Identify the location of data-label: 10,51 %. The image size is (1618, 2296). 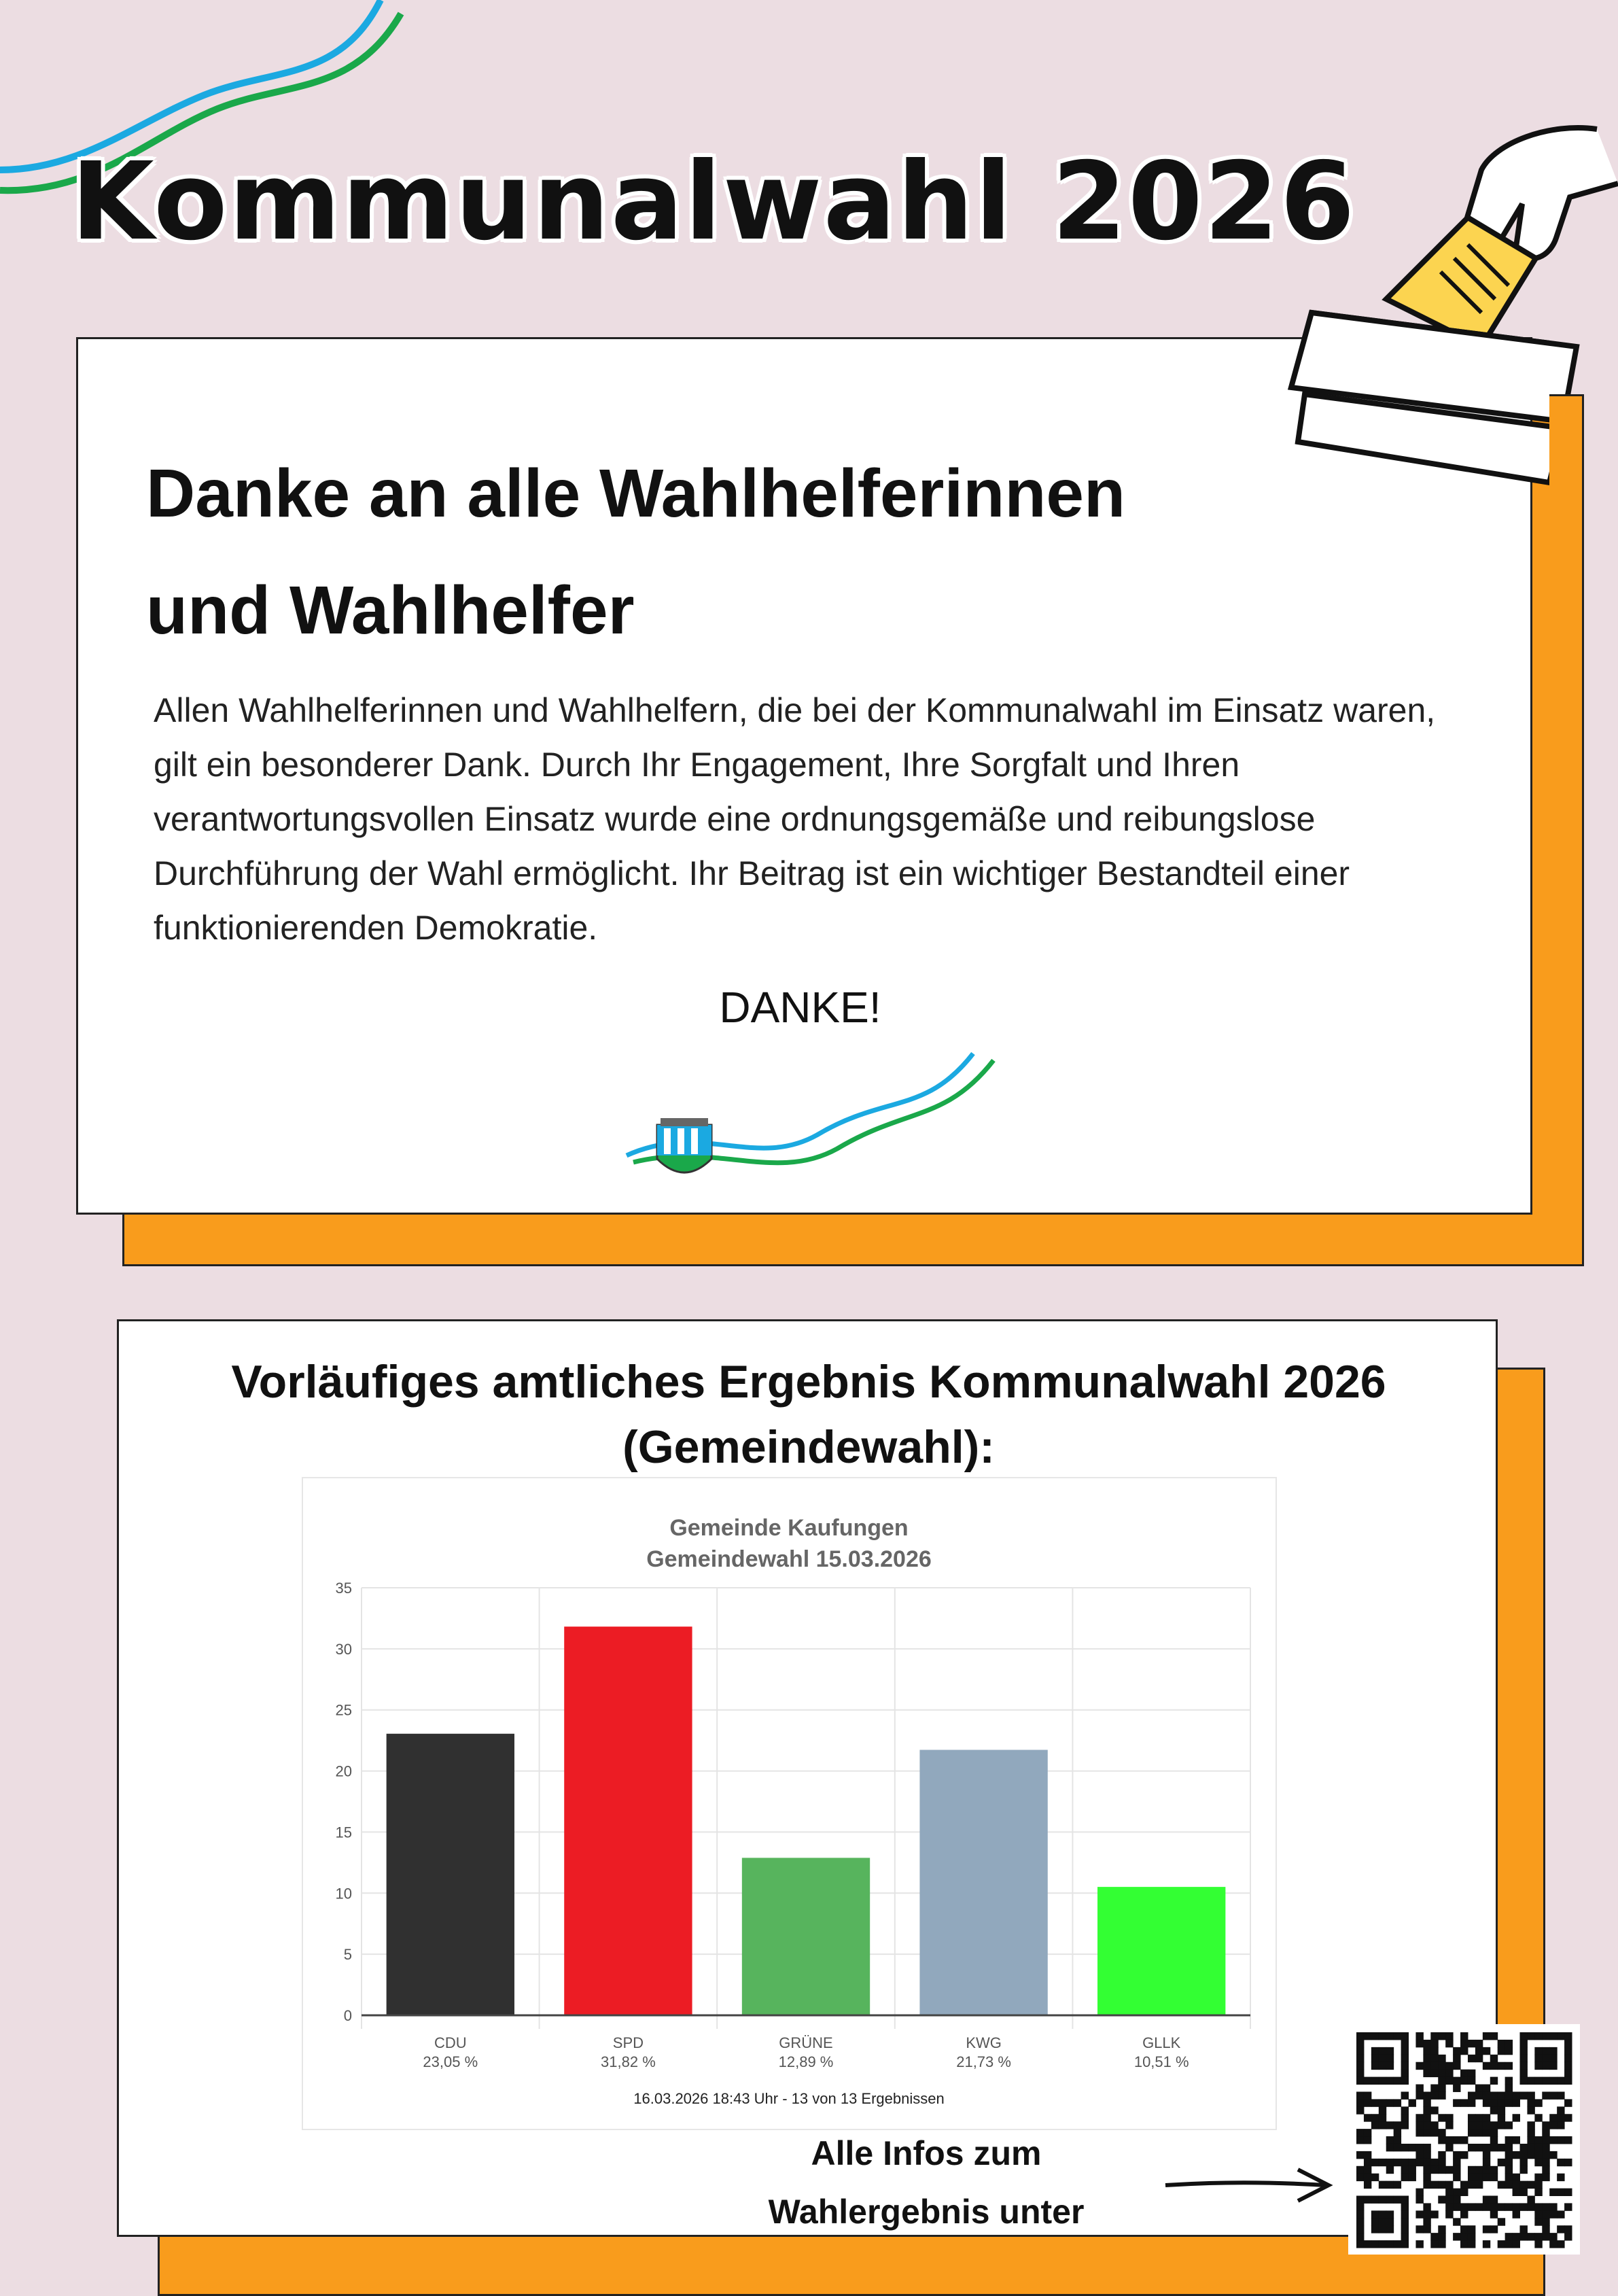
(1161, 2061).